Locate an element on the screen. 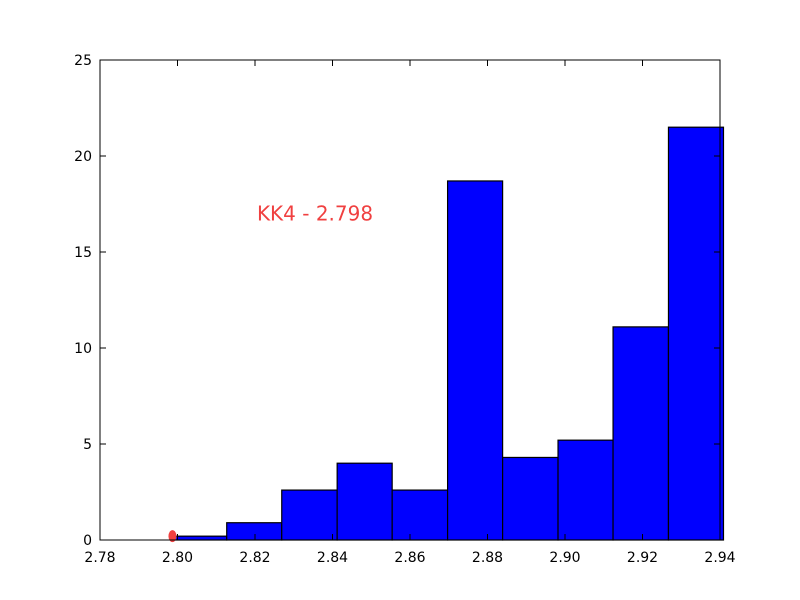  y-tick-label: 5 is located at coordinates (87, 445).